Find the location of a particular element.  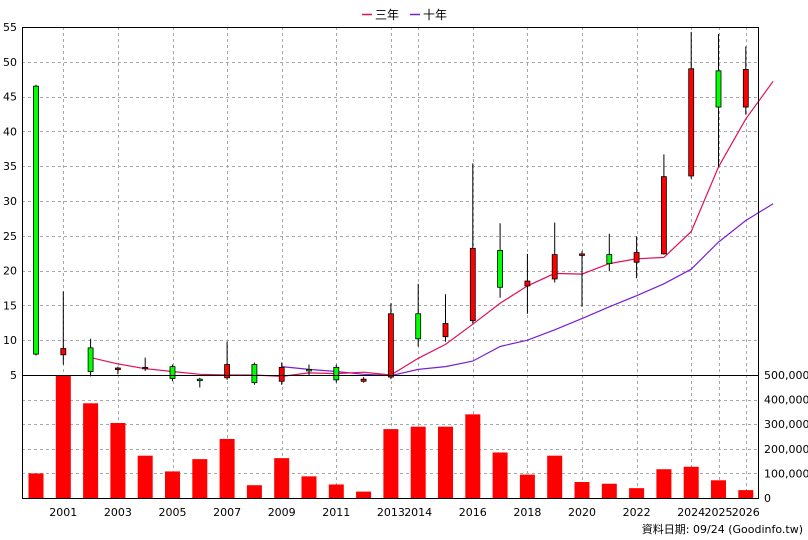

volume-tick-label: 200,000 is located at coordinates (786, 449).